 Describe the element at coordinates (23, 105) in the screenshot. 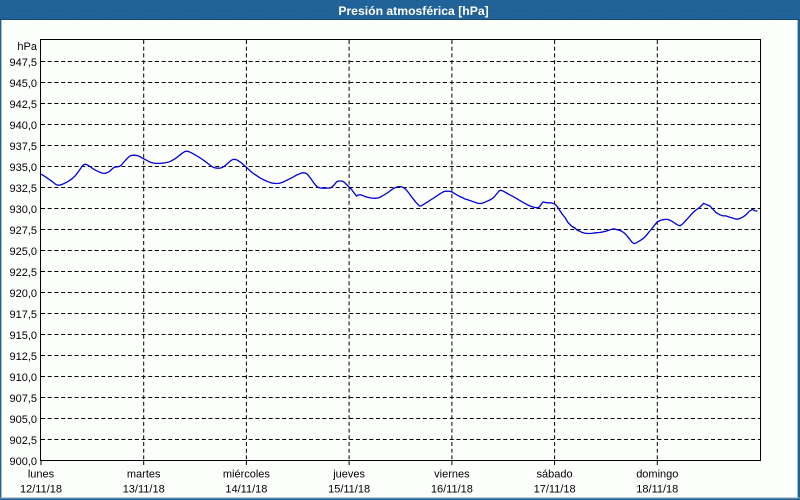

I see `svg-text: 942,5` at that location.